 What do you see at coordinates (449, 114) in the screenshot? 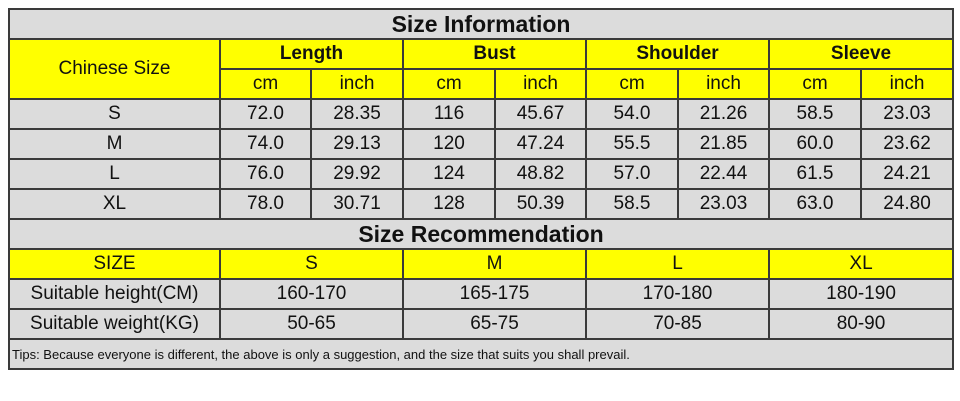
I see `table-cell: 116` at bounding box center [449, 114].